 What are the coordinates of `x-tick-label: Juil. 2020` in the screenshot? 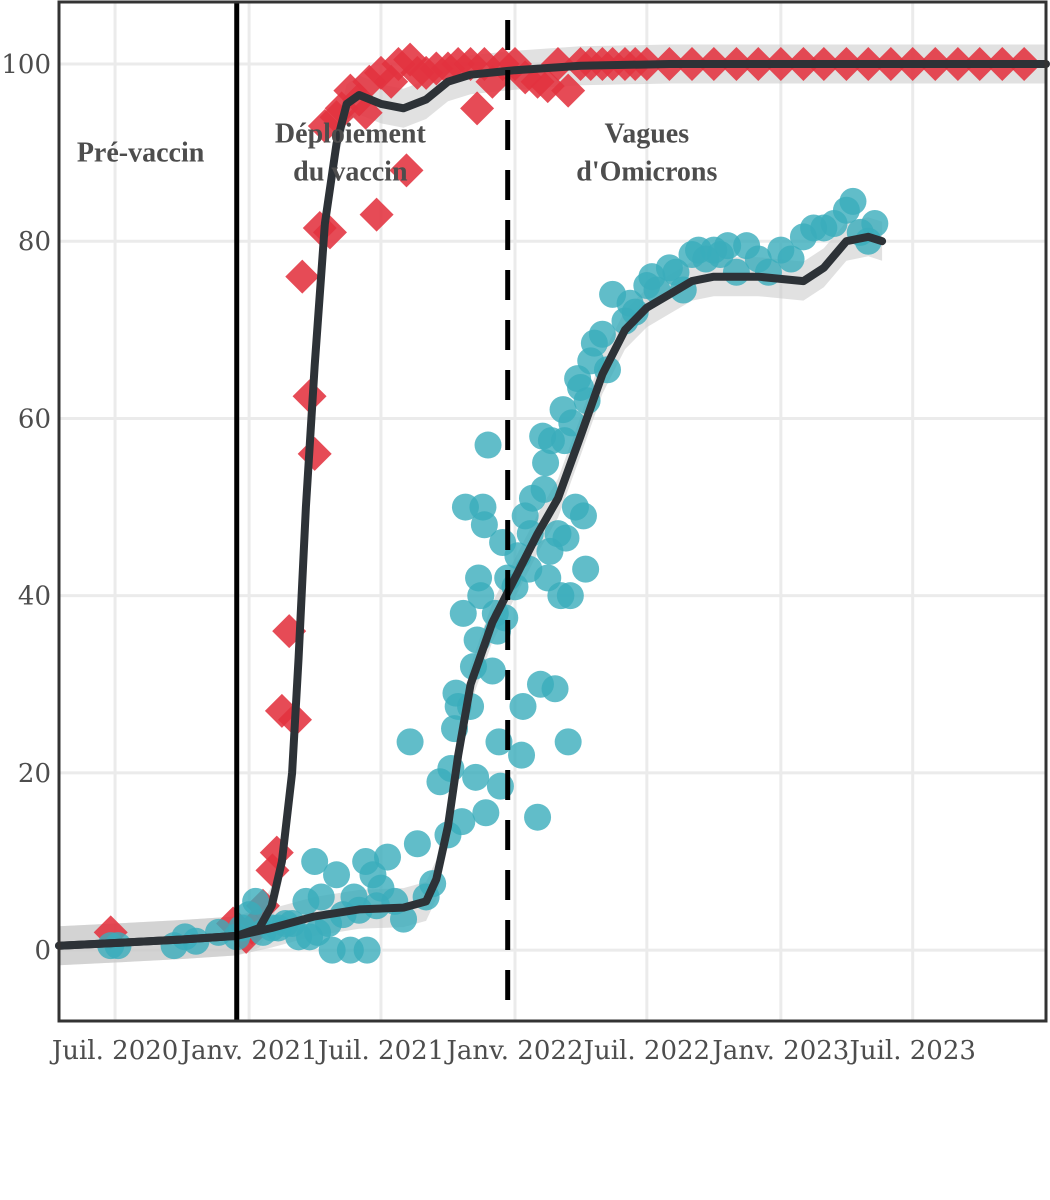 It's located at (114, 1051).